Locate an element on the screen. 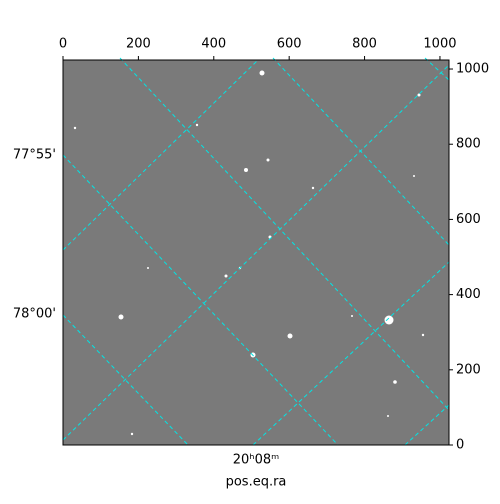 This screenshot has height=504, width=500. y-tick-label: 600 is located at coordinates (468, 219).